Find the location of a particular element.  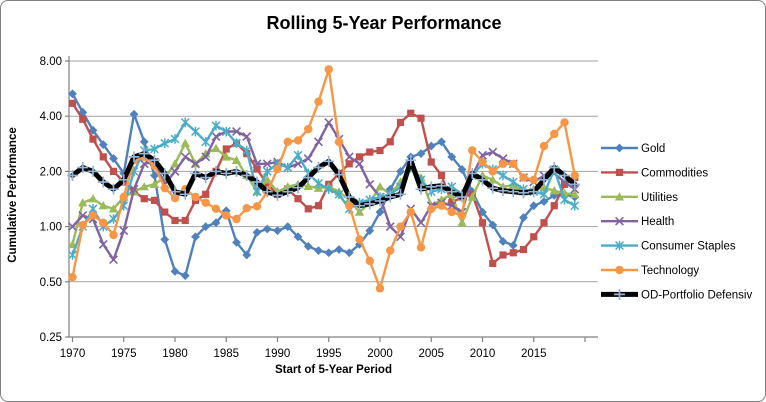

legend-label: Health is located at coordinates (657, 222).